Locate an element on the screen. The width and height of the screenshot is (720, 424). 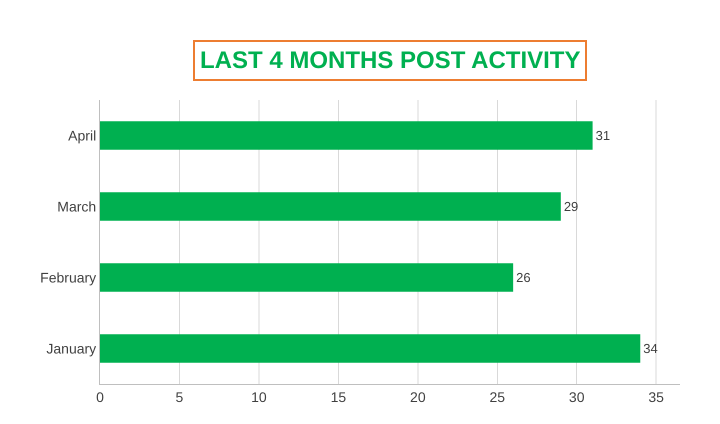
x-tick-label: 10 is located at coordinates (259, 396).